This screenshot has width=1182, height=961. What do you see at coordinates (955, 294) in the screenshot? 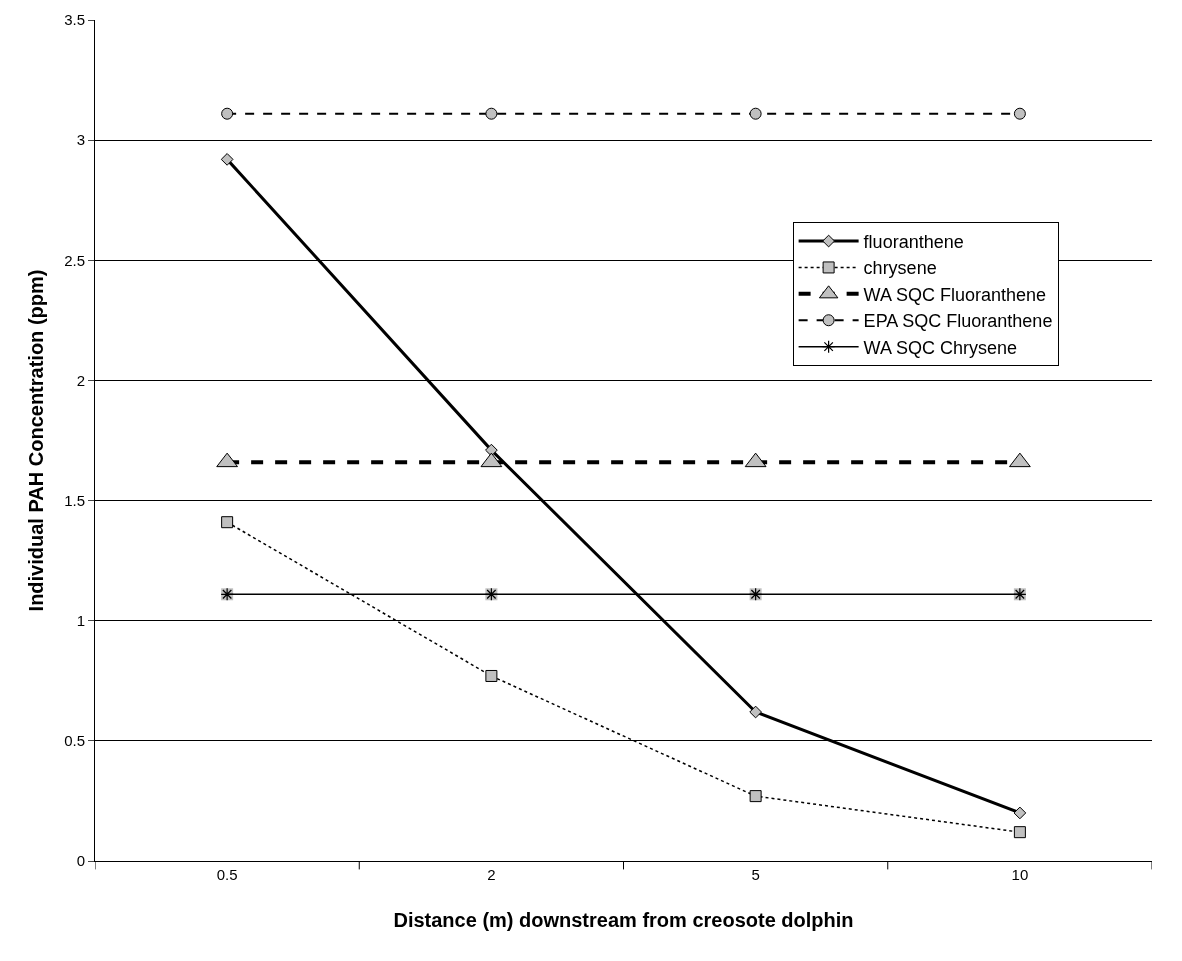
I see `legend-label: WA SQC Fluoranthene` at bounding box center [955, 294].